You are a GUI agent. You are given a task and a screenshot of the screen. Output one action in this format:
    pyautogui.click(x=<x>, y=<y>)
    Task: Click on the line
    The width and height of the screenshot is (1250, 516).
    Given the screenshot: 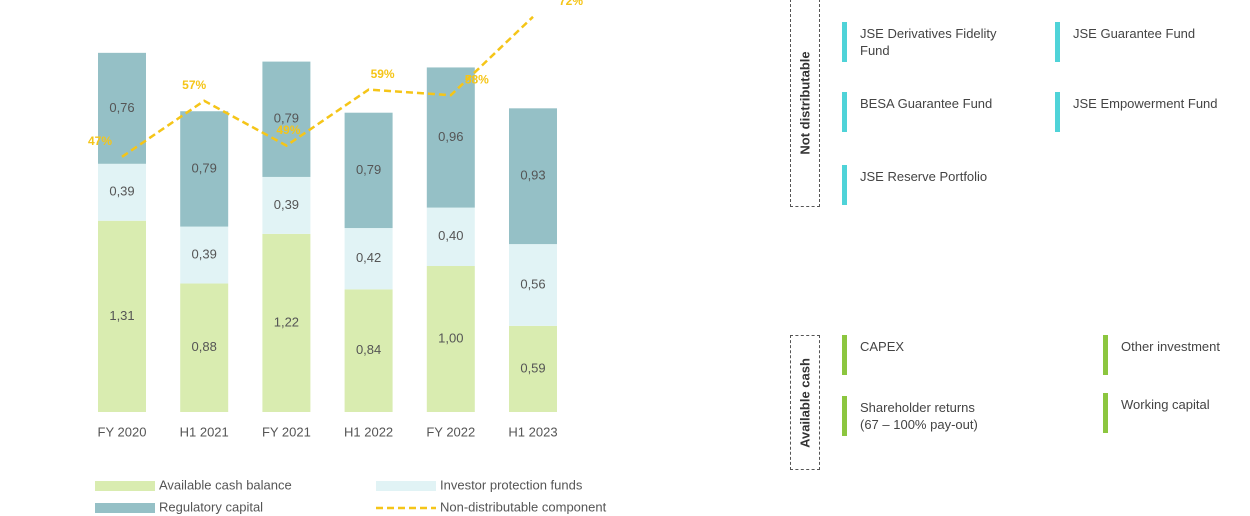 What is the action you would take?
    pyautogui.click(x=327, y=86)
    